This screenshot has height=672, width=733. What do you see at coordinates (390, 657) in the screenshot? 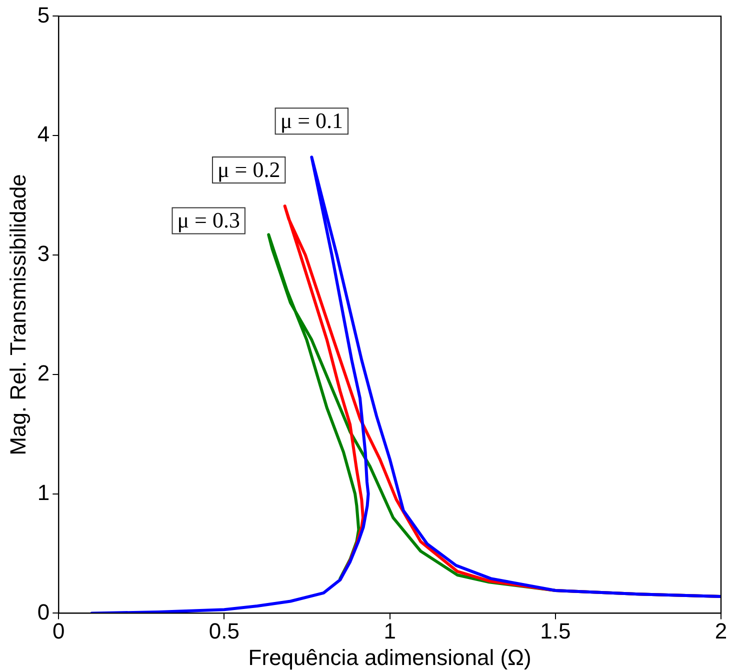
I see `x-axis-title: Frequência adimensional (Ω)` at bounding box center [390, 657].